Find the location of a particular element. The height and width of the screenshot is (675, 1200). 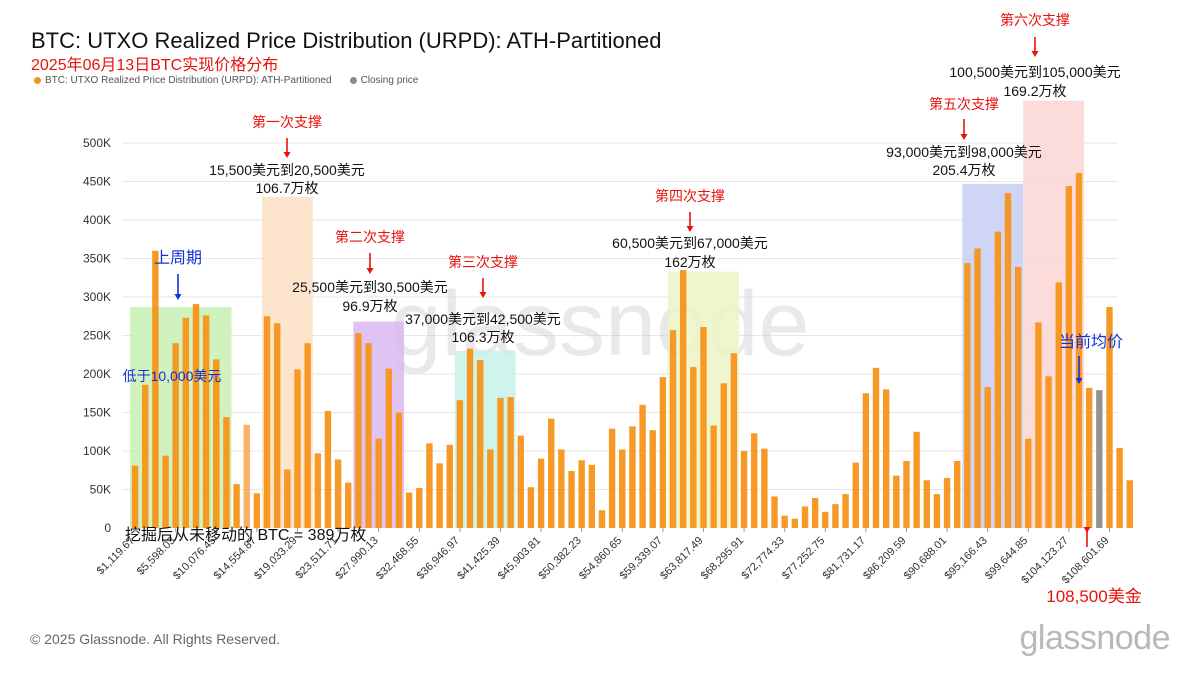

x-tick-label: $54,860.65 is located at coordinates (600, 558).